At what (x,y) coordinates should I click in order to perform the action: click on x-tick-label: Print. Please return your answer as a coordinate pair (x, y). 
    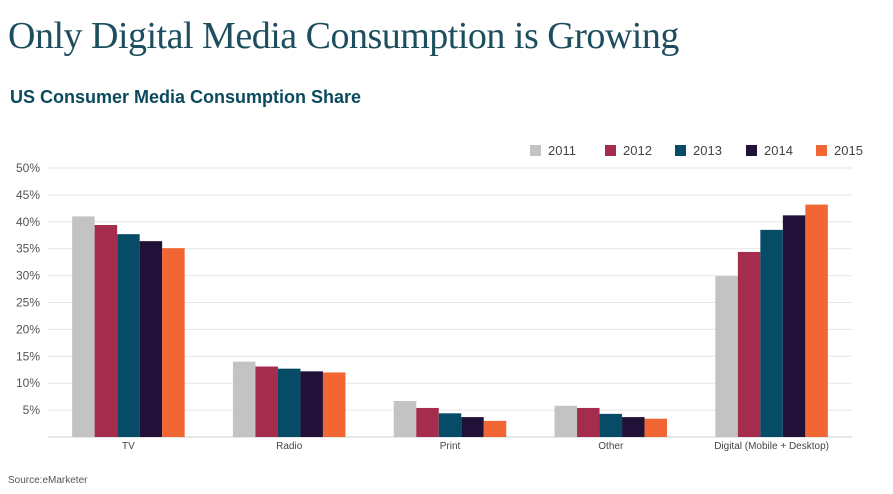
    Looking at the image, I should click on (450, 446).